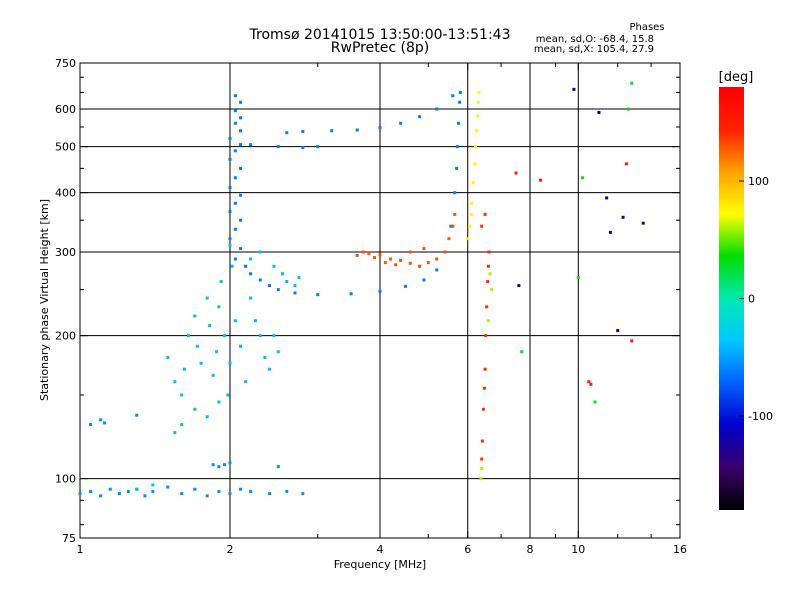 This screenshot has width=800, height=600. What do you see at coordinates (680, 549) in the screenshot?
I see `x-tick-label: 16` at bounding box center [680, 549].